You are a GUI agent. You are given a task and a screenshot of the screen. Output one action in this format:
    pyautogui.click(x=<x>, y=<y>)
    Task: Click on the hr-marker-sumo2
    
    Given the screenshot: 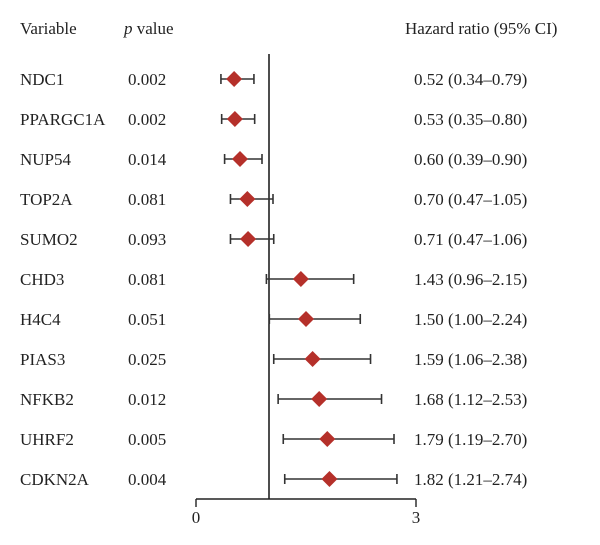 What is the action you would take?
    pyautogui.click(x=248, y=239)
    